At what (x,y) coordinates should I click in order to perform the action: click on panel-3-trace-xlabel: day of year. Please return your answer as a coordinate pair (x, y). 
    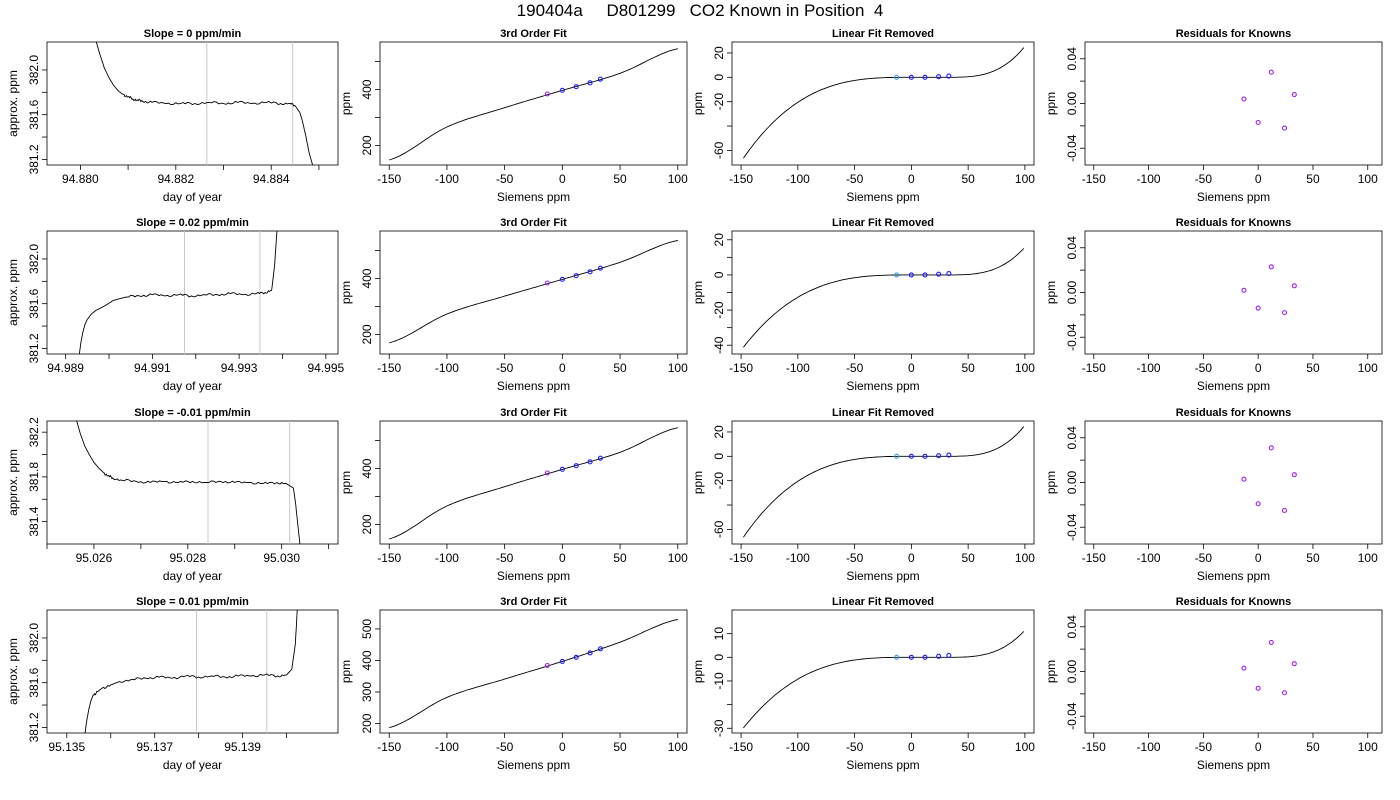
    Looking at the image, I should click on (192, 765).